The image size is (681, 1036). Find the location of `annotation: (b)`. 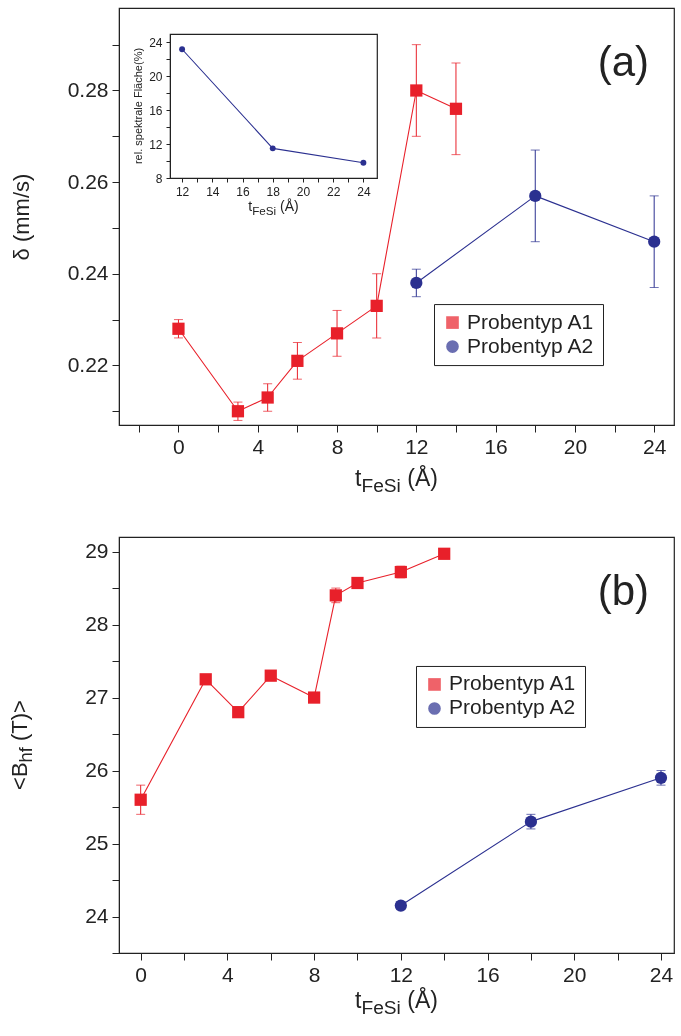

annotation: (b) is located at coordinates (623, 591).